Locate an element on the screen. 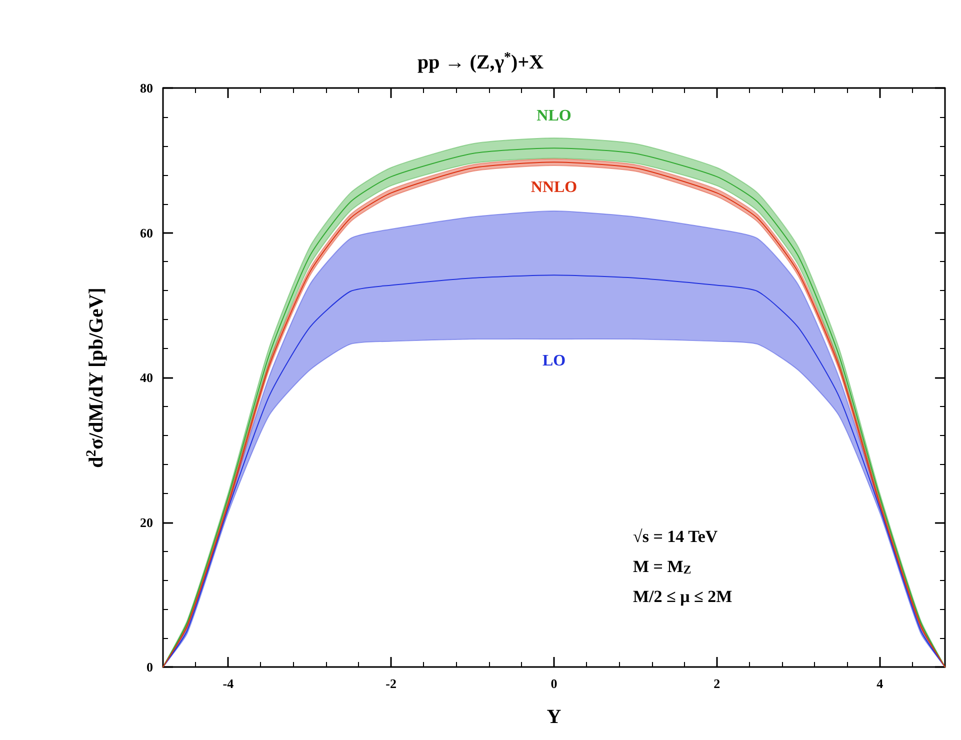 The height and width of the screenshot is (740, 961). text: LO is located at coordinates (554, 361).